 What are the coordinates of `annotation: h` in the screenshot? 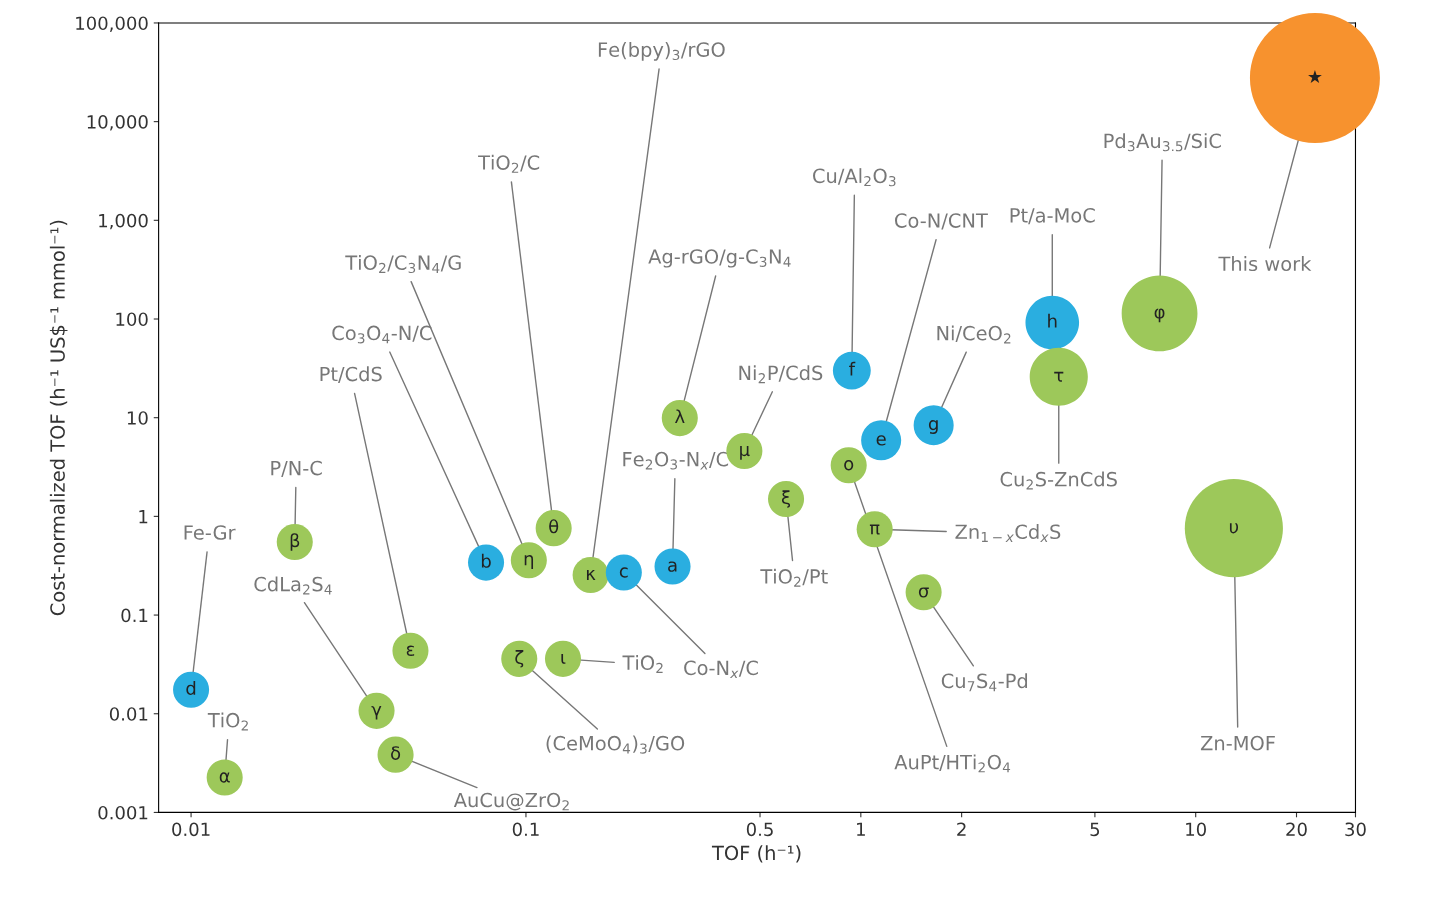 It's located at (1052, 320).